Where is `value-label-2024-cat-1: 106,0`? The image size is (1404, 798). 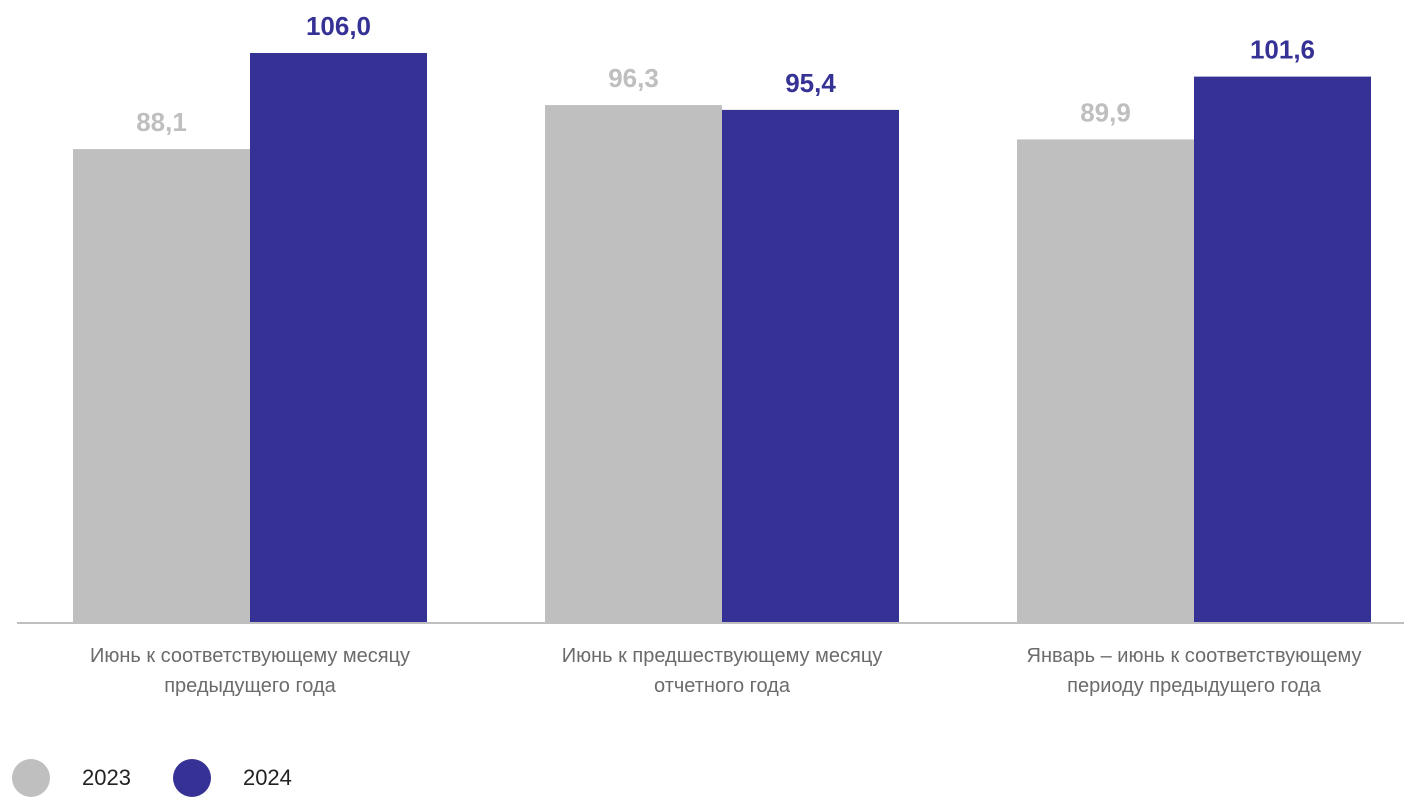 value-label-2024-cat-1: 106,0 is located at coordinates (338, 26).